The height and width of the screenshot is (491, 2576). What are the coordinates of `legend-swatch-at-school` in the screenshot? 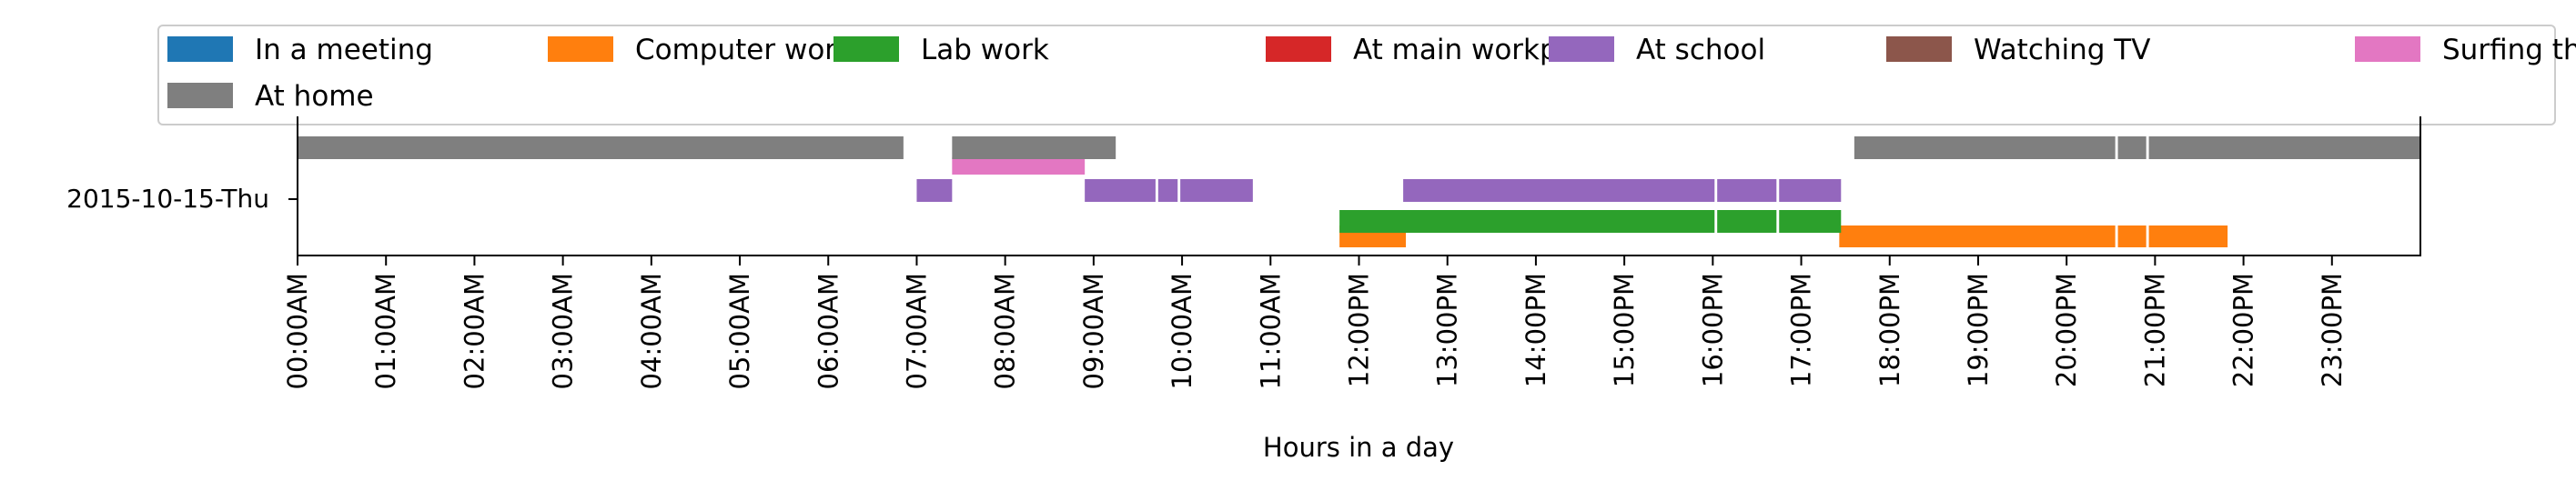 It's located at (1581, 49).